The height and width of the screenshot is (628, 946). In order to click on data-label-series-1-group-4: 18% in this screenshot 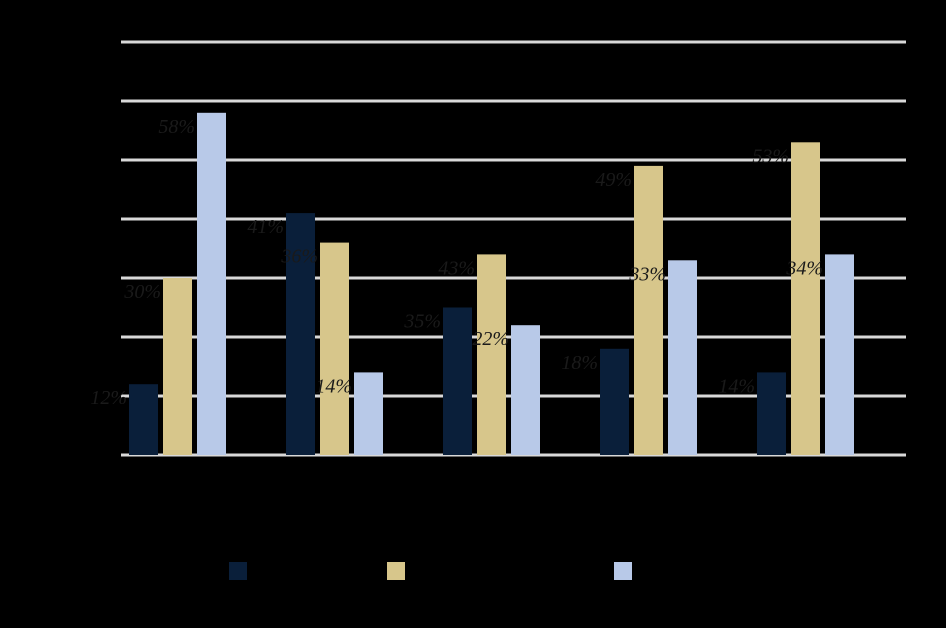, I will do `click(579, 363)`.